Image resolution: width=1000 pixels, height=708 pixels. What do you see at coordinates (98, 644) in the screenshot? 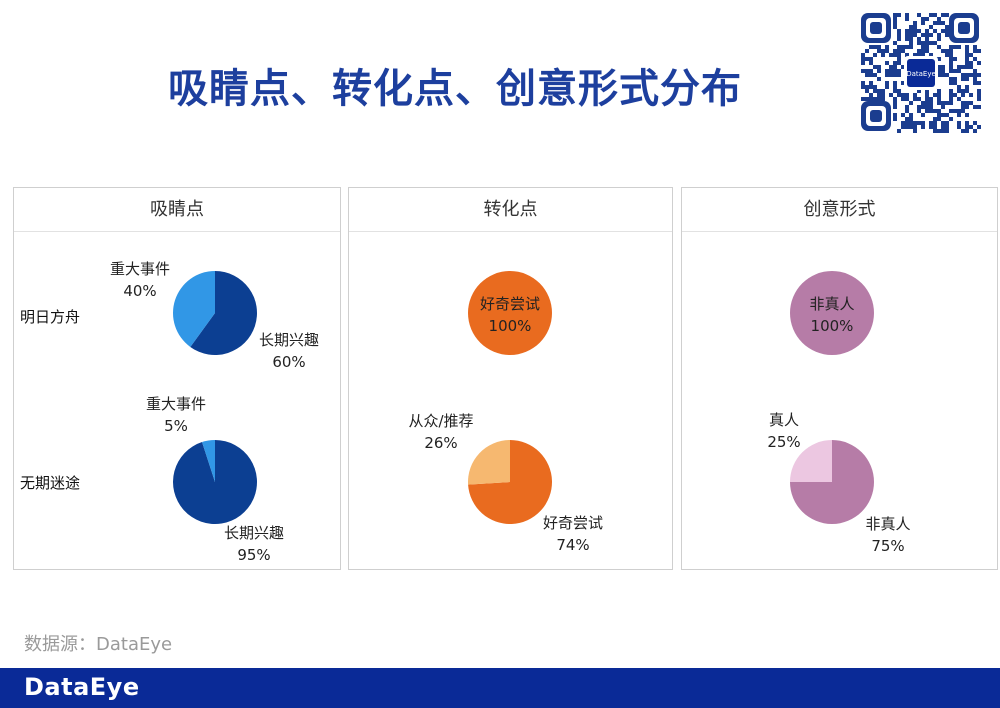
I see `data-source-note: 数据源：DataEye` at bounding box center [98, 644].